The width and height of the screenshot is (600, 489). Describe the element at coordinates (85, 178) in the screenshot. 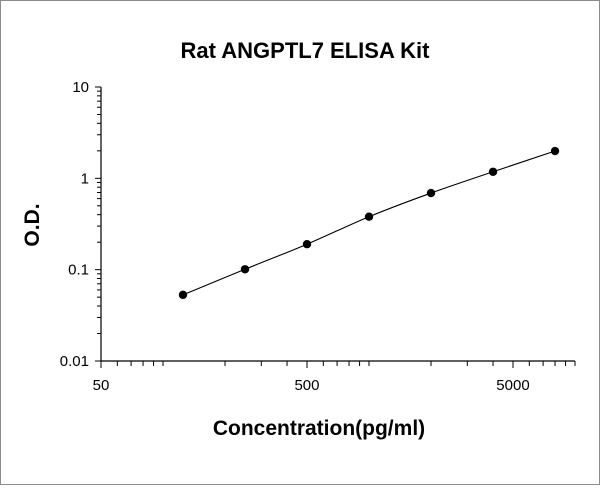

I see `y-tick-label: 1` at that location.